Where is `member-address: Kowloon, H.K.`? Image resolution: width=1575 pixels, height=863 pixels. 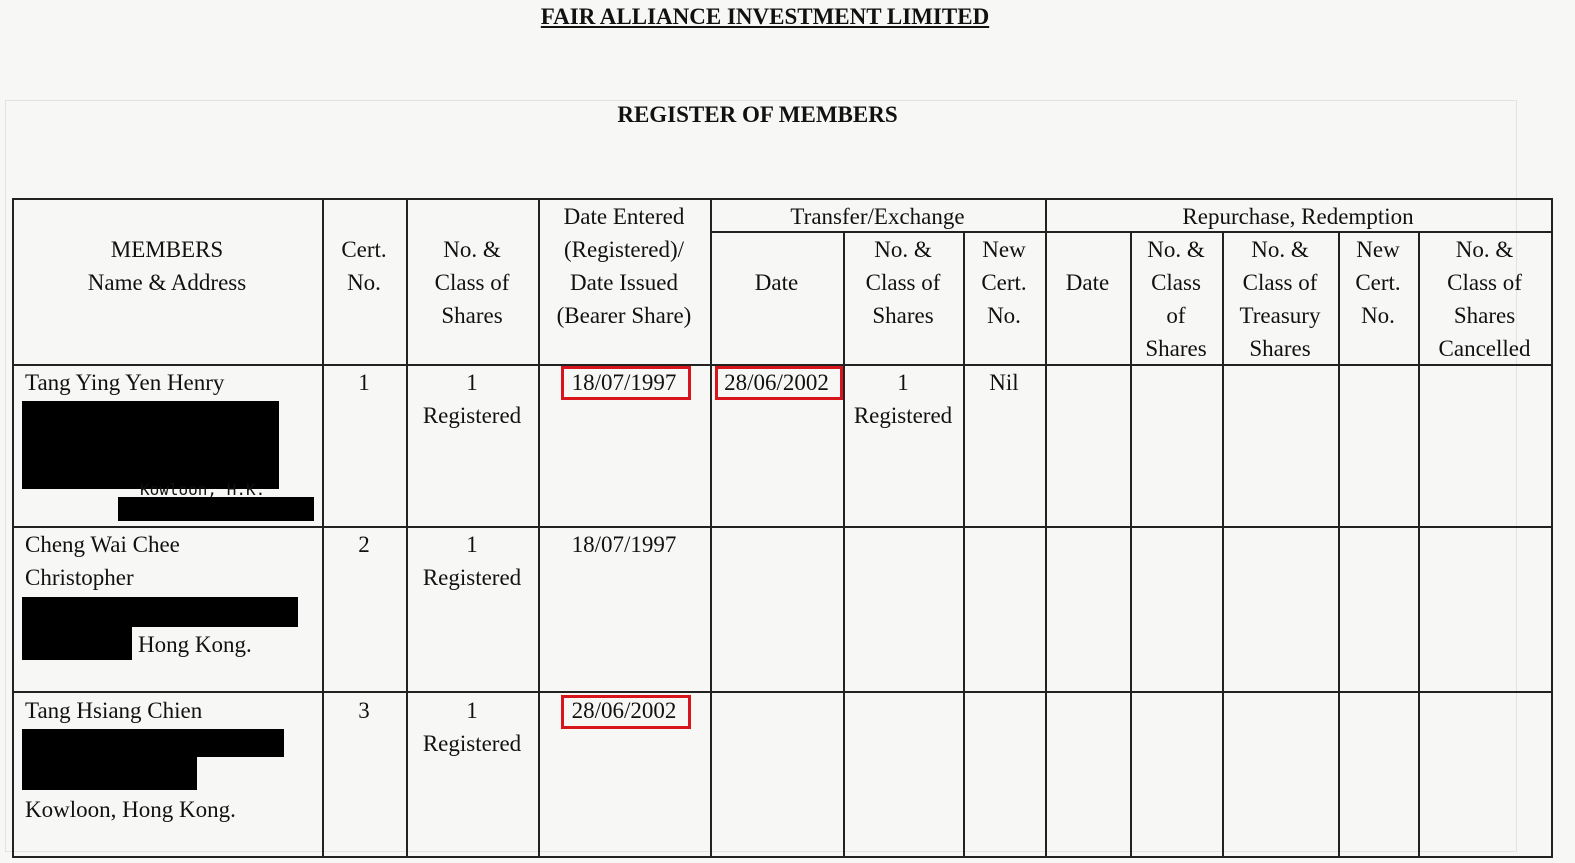
member-address: Kowloon, H.K. is located at coordinates (203, 489).